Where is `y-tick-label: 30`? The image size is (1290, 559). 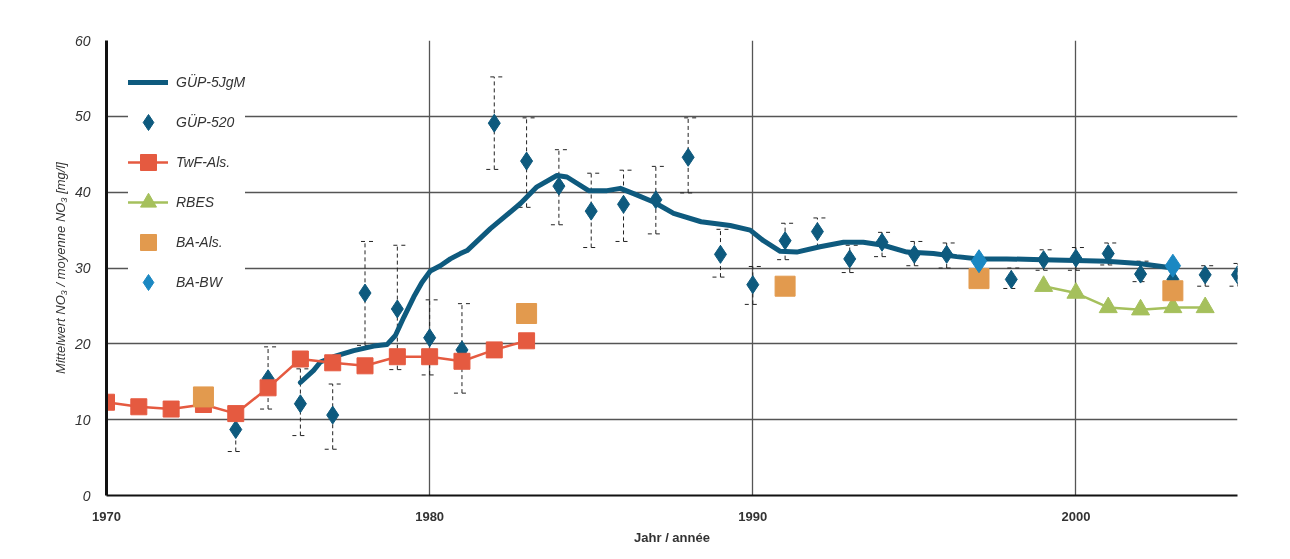 y-tick-label: 30 is located at coordinates (82, 268).